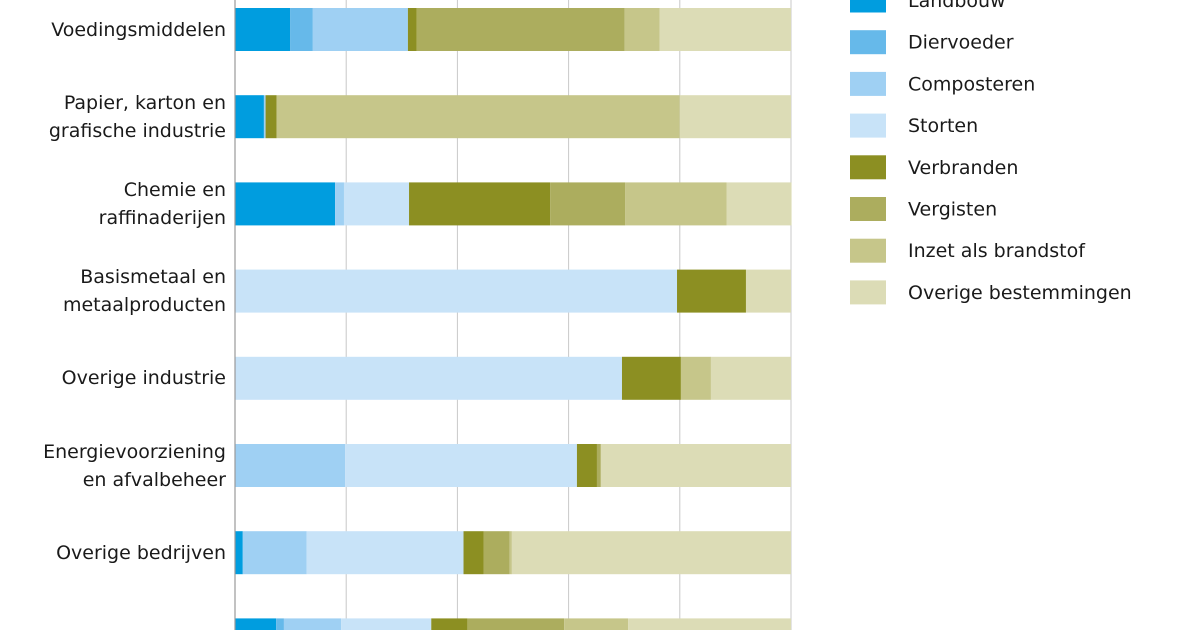  I want to click on legend-label: Vergisten, so click(952, 210).